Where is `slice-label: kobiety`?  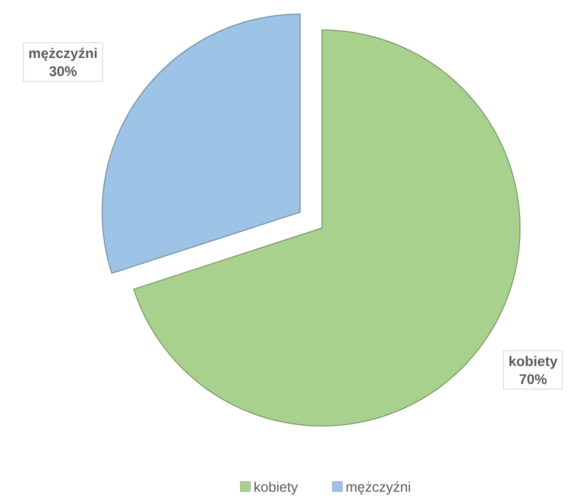 slice-label: kobiety is located at coordinates (533, 362).